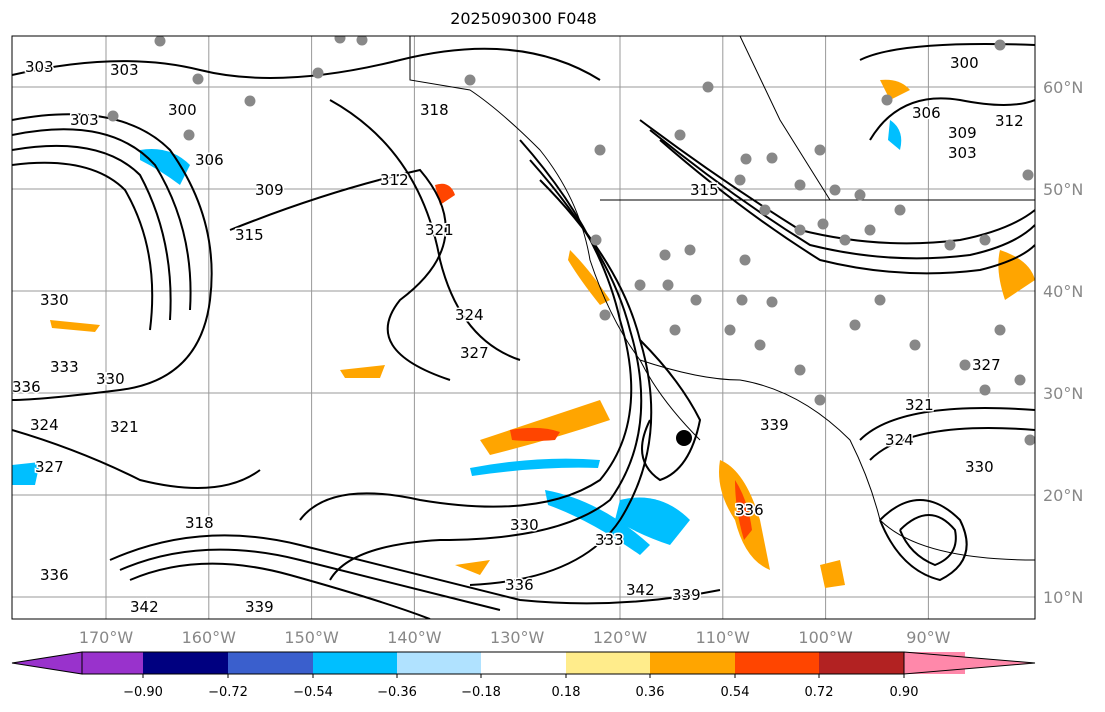 The width and height of the screenshot is (1105, 712). Describe the element at coordinates (1063, 393) in the screenshot. I see `lat-tick-label: 30°N` at that location.